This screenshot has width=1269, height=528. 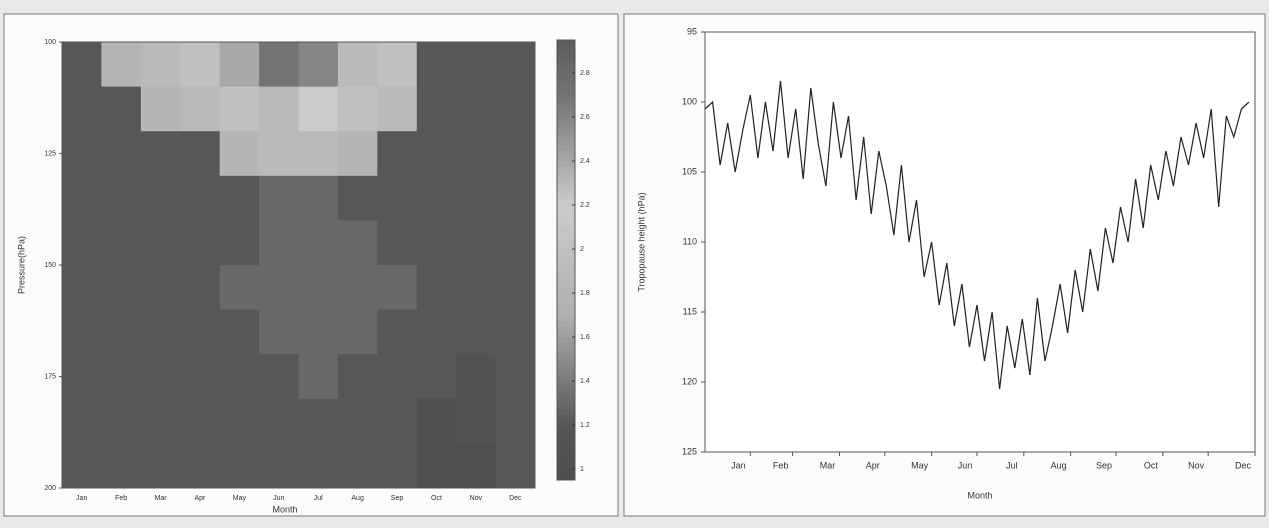 I want to click on colorbar-tick-label: 1, so click(x=582, y=469).